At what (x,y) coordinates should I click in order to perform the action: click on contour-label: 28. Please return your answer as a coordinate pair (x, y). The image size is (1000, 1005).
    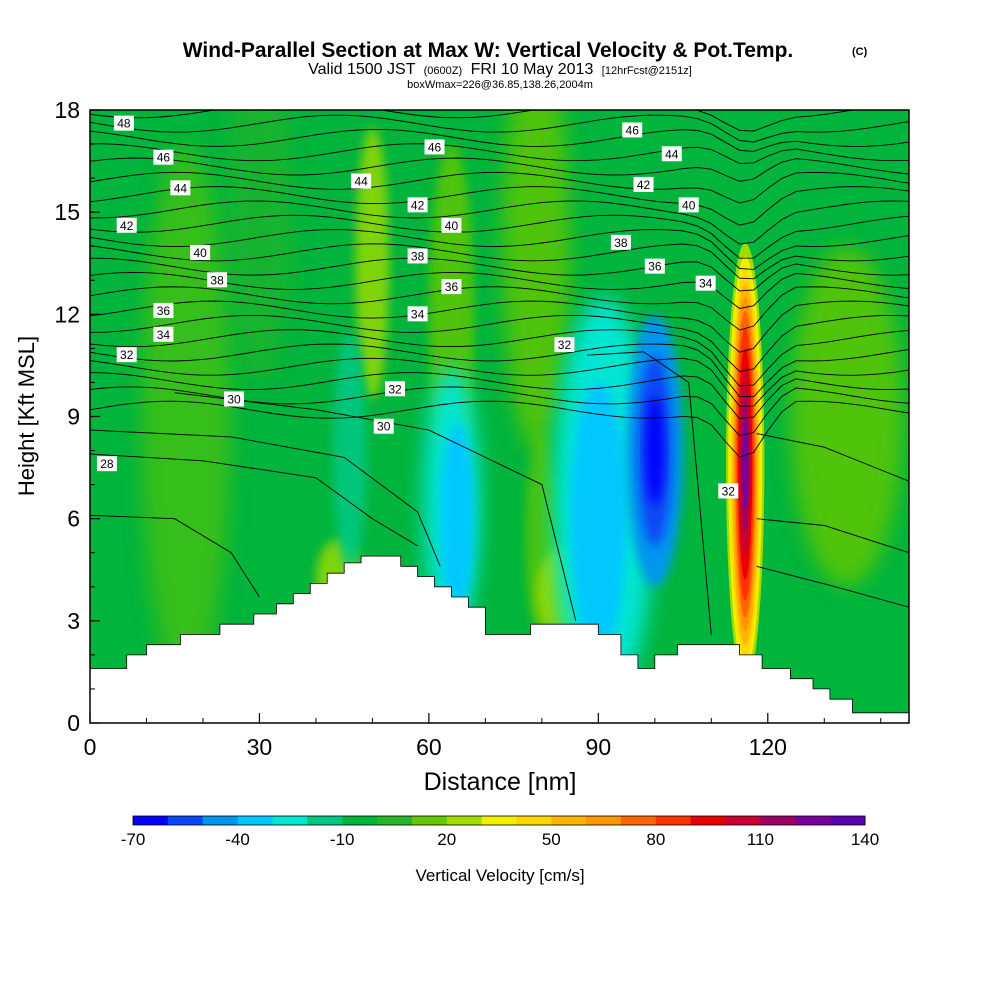
    Looking at the image, I should click on (106, 464).